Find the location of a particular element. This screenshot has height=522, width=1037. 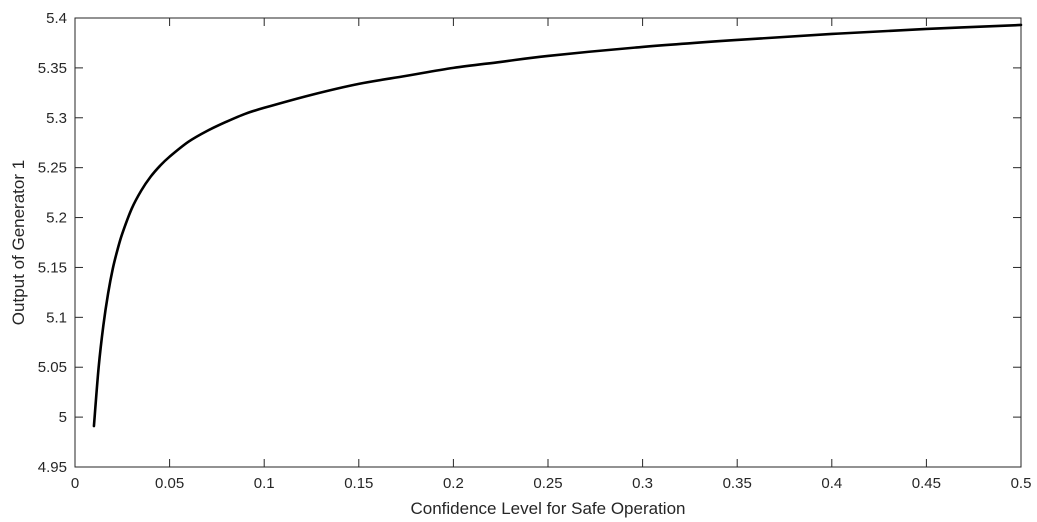

x-tick-label: 0.4 is located at coordinates (831, 483).